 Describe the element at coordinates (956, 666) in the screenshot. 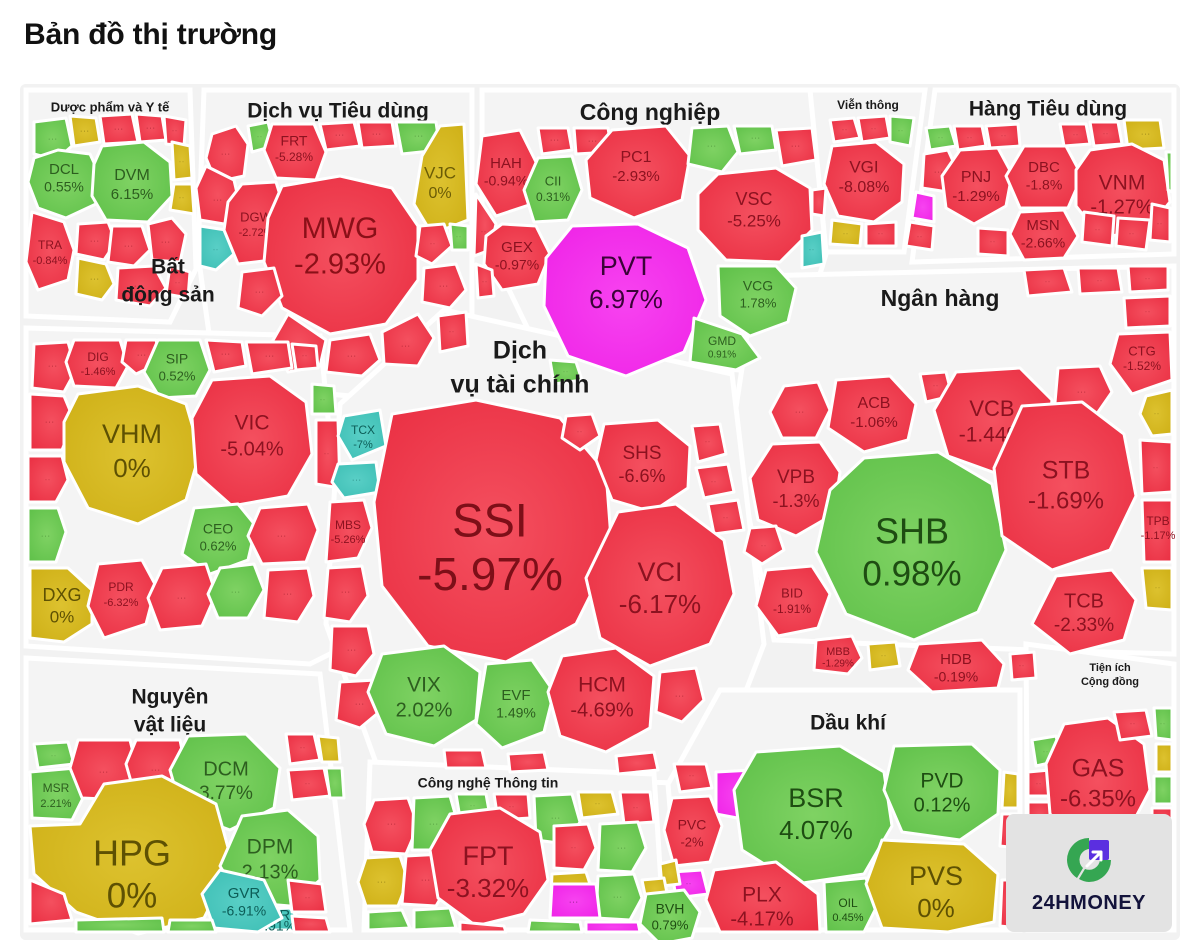

I see `cell-HDB` at that location.